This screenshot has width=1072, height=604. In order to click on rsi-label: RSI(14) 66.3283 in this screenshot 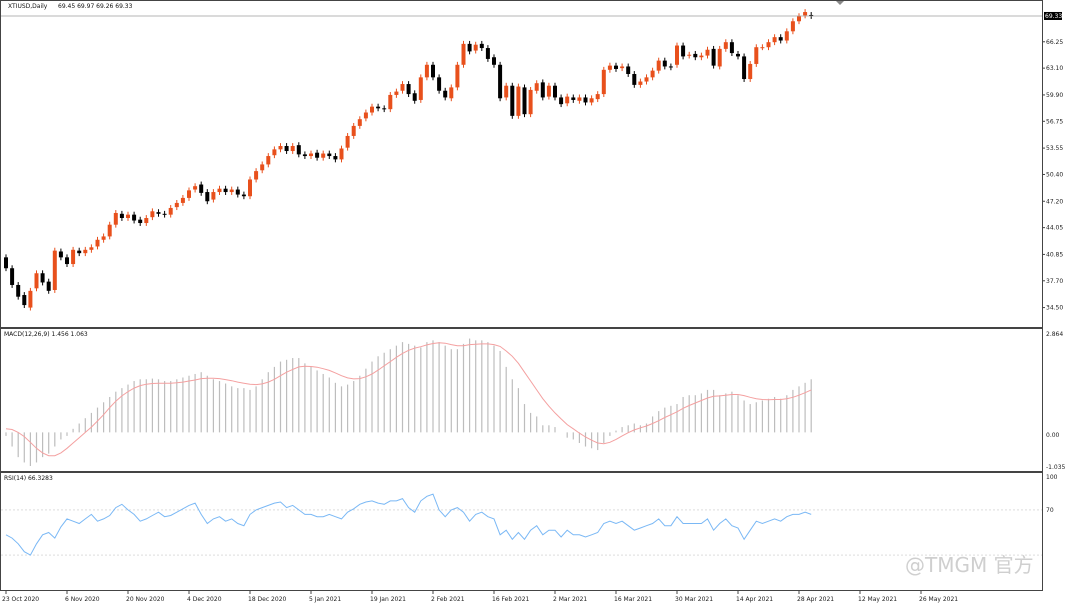, I will do `click(28, 478)`.